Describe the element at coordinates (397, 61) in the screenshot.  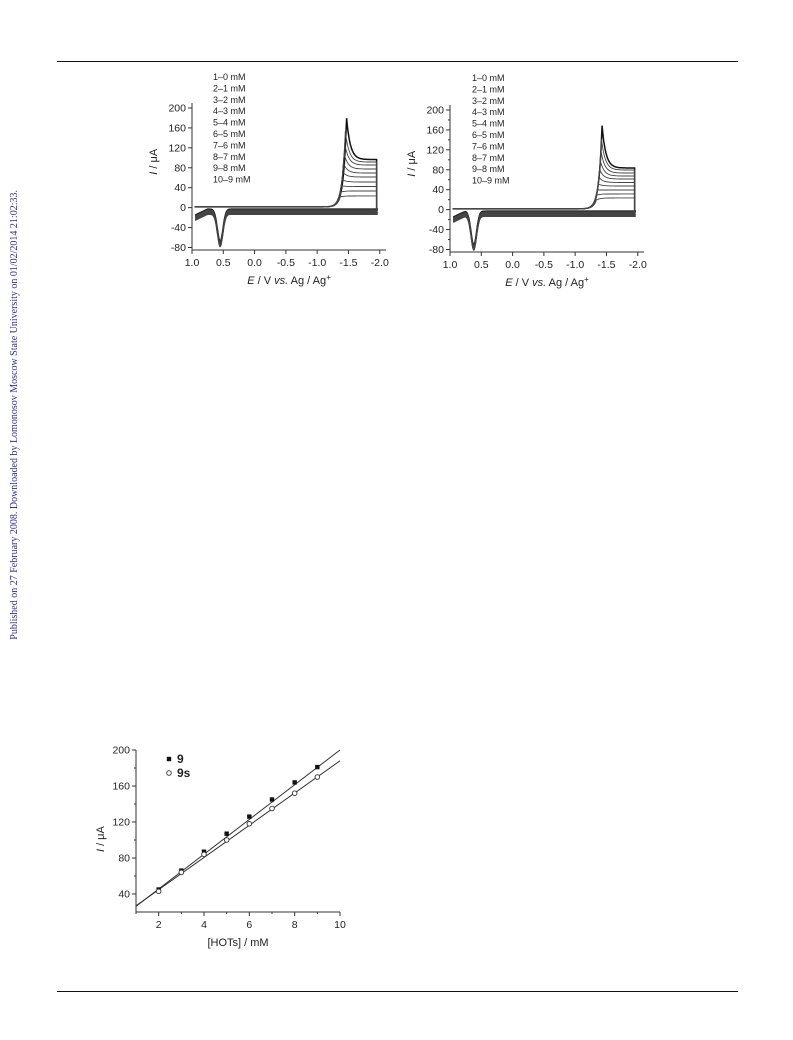
I see `page-rule-top` at that location.